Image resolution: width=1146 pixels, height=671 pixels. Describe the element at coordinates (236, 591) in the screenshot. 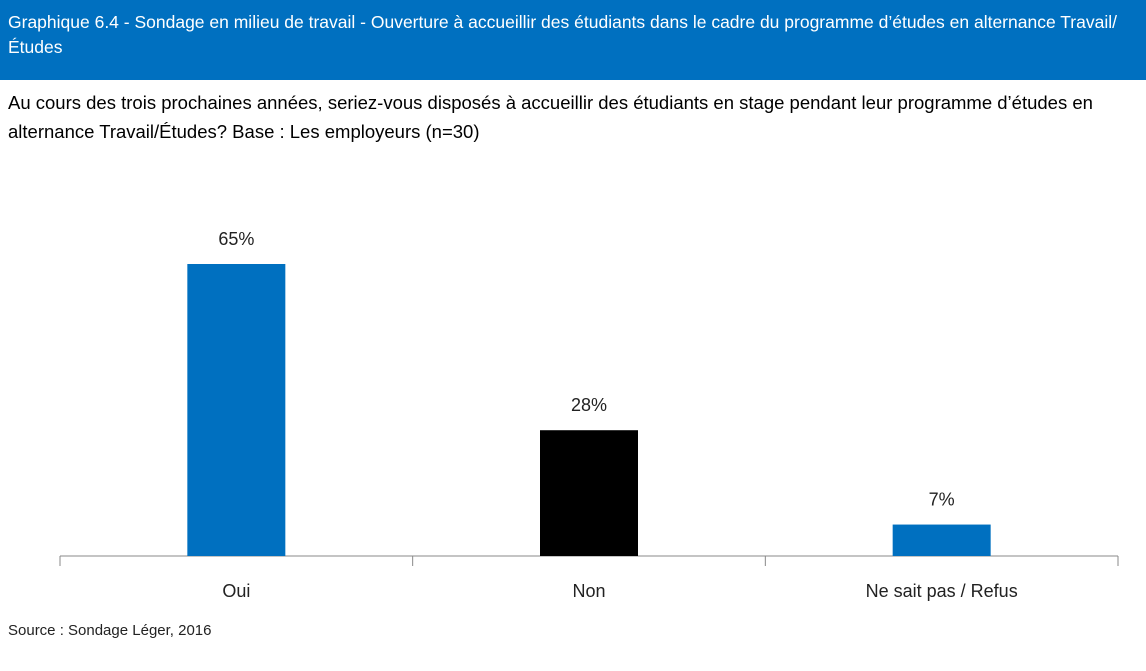

I see `x-tick-label: Oui` at that location.